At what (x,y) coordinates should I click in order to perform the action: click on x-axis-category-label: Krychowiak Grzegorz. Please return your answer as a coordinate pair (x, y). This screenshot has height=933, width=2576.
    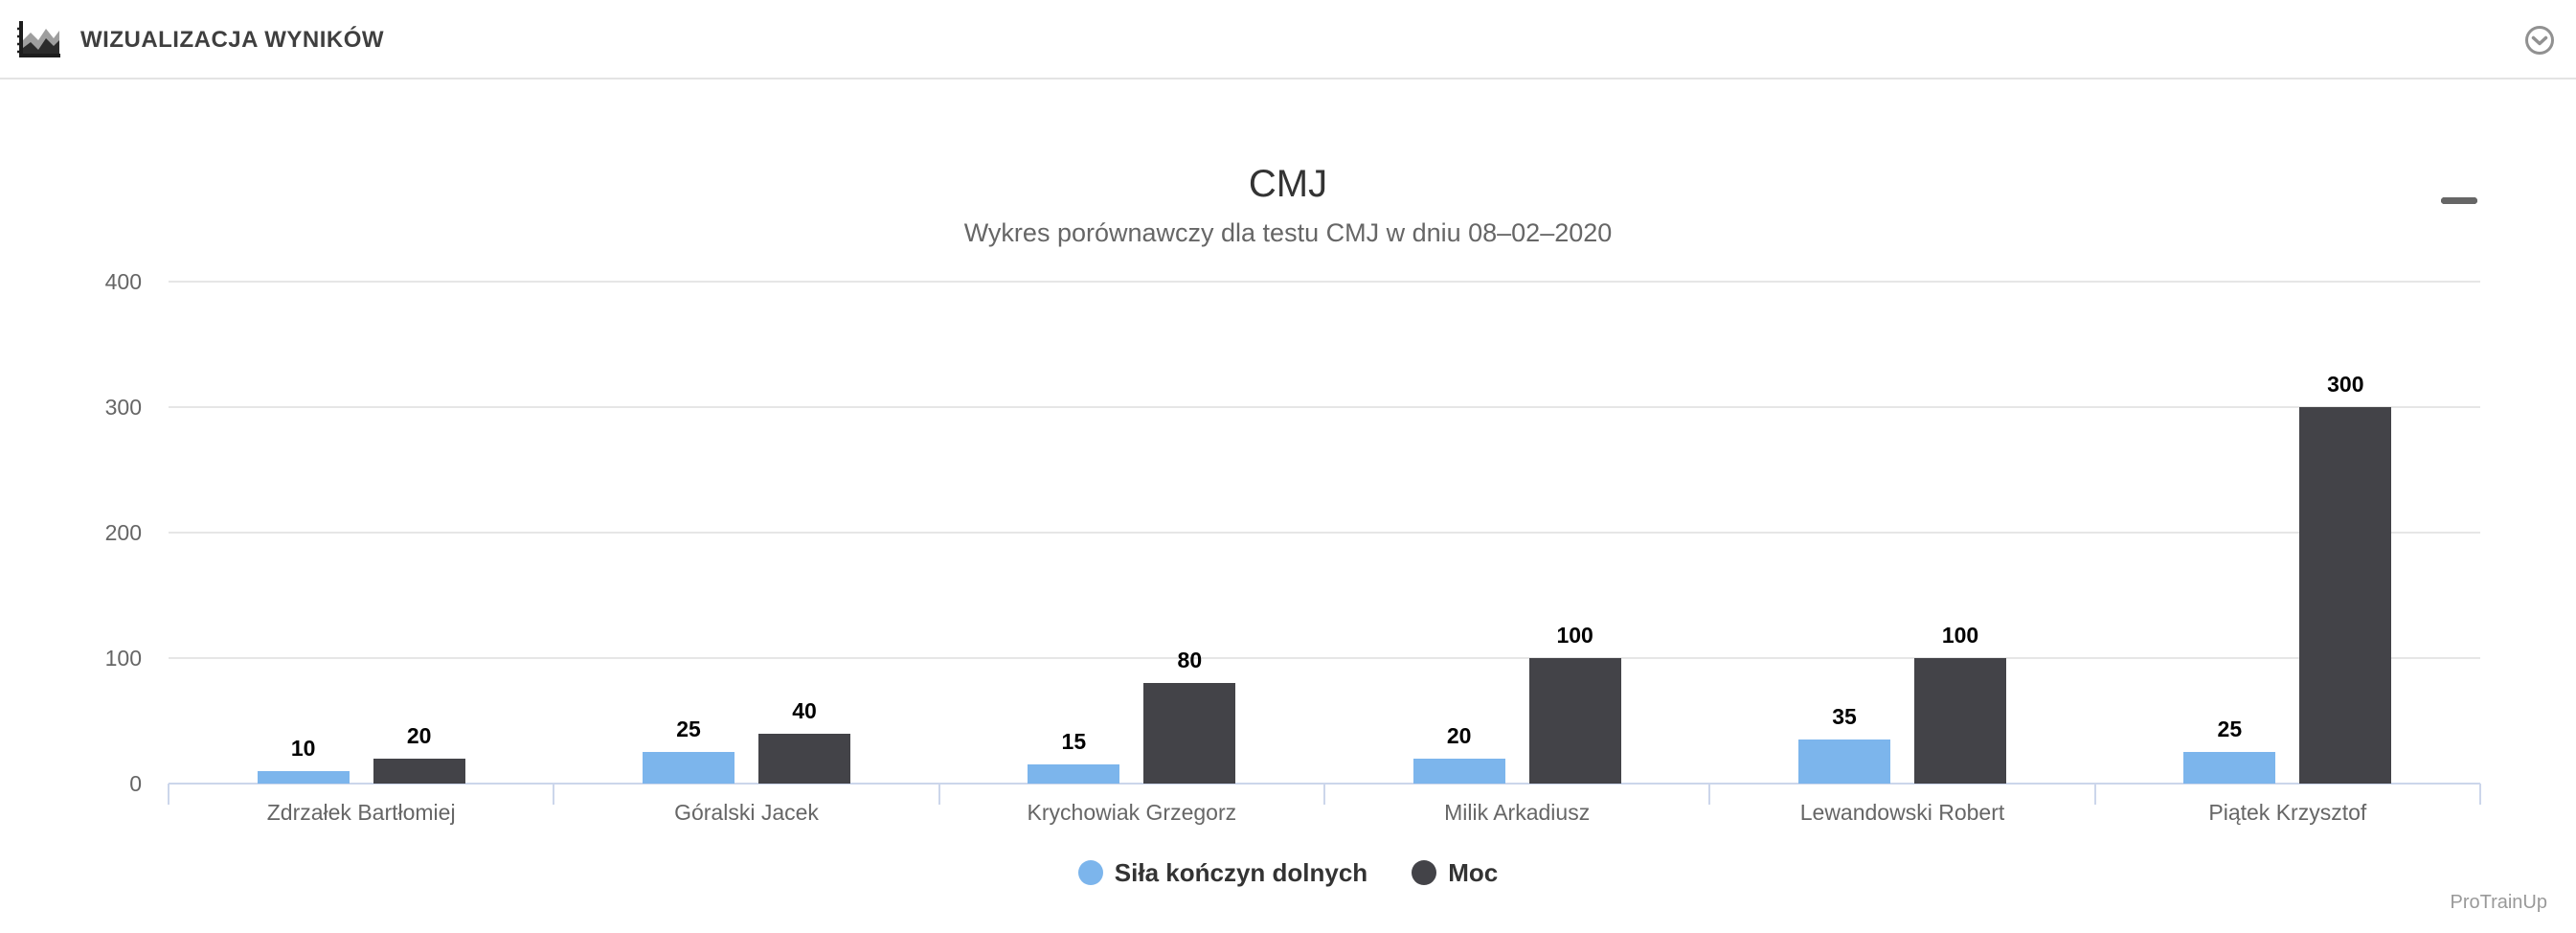
    Looking at the image, I should click on (1132, 812).